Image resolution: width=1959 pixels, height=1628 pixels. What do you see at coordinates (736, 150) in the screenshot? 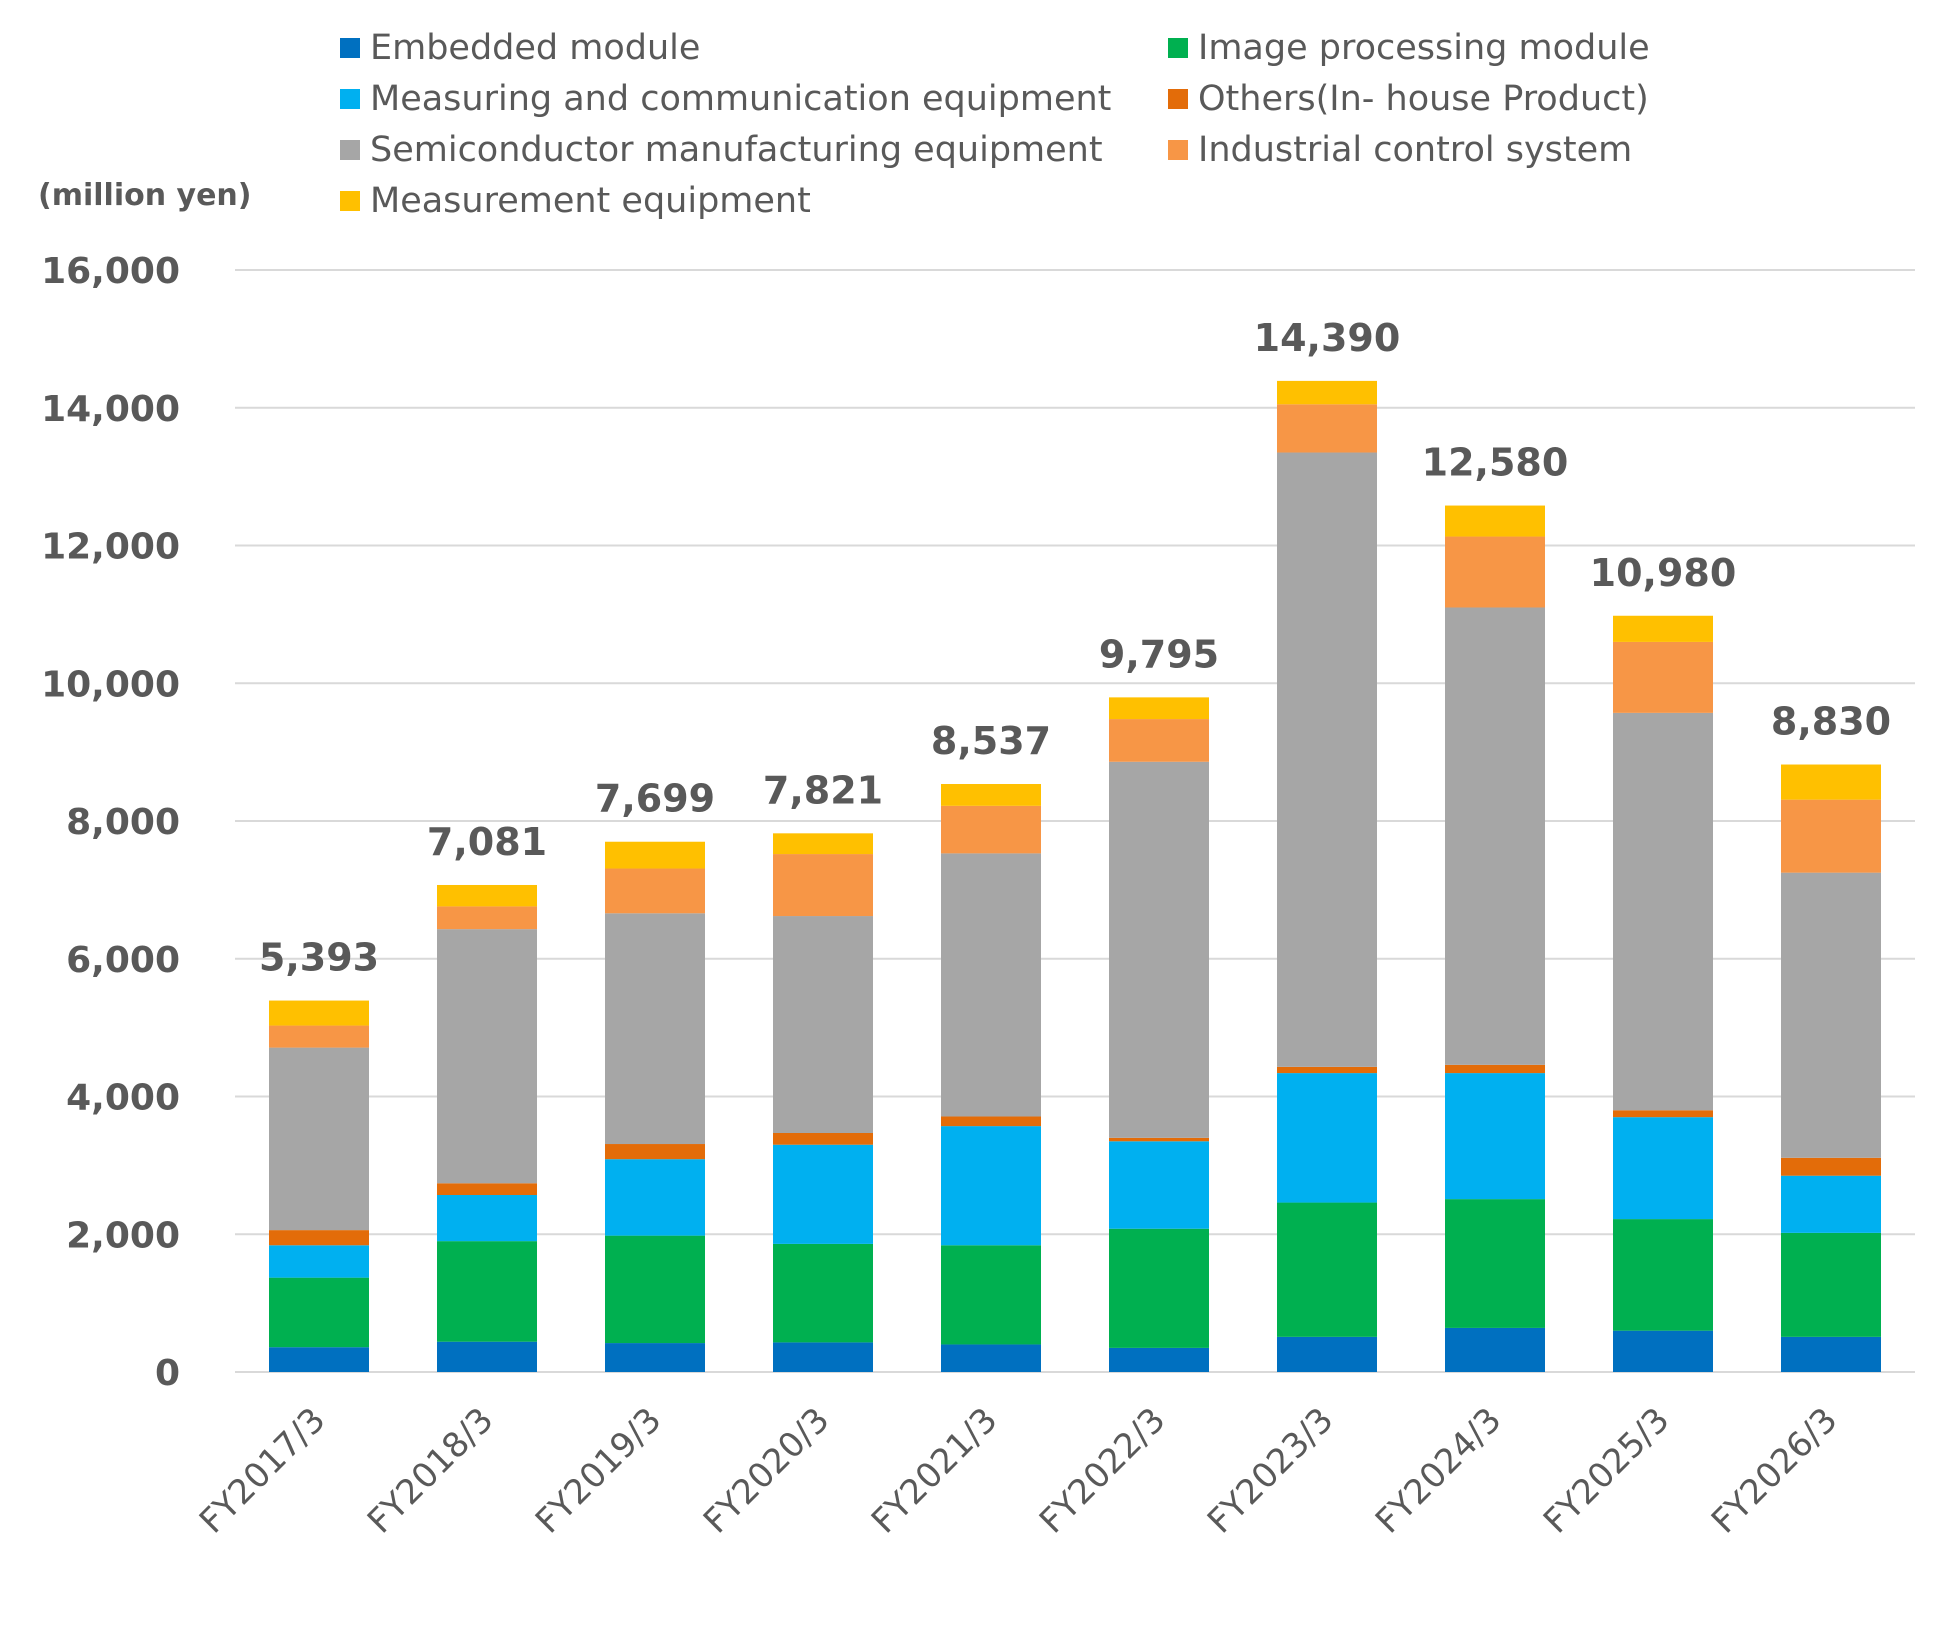
I see `legend-label: Semiconductor manufacturing equipment` at bounding box center [736, 150].